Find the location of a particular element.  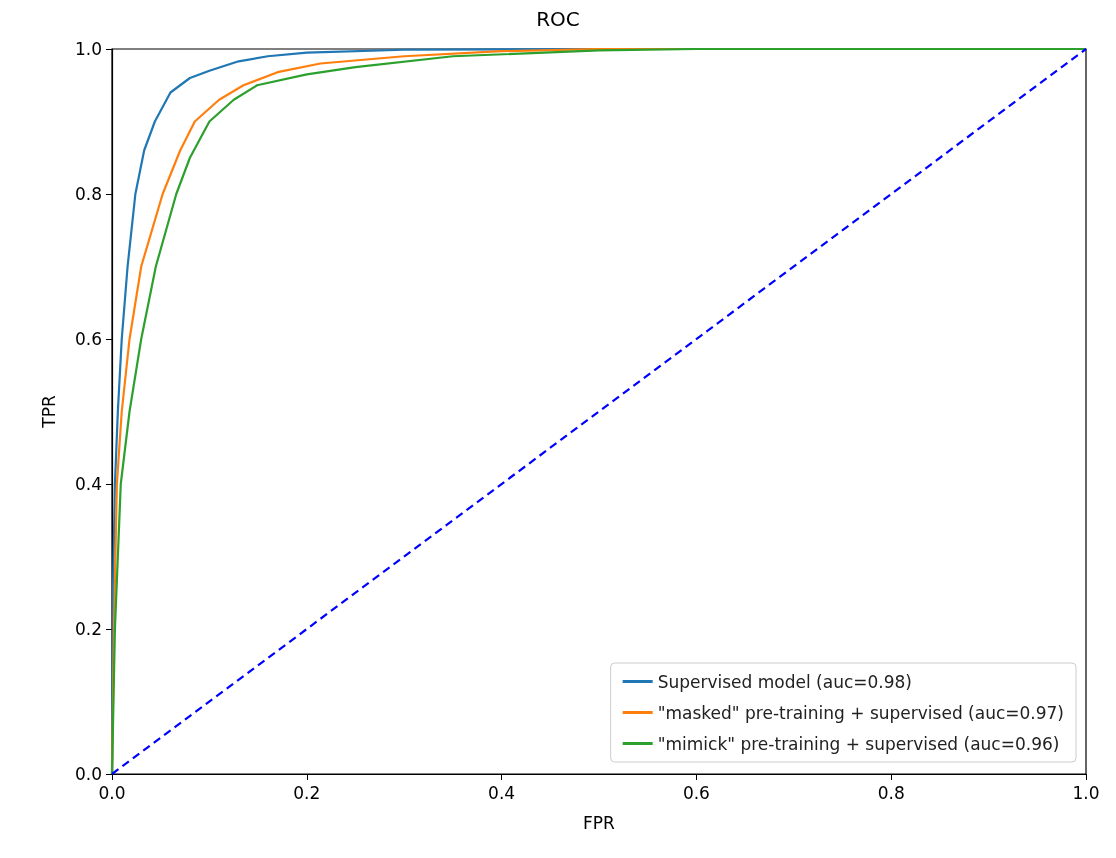

legend-label: "masked" pre-training + supervised (auc=0.97) is located at coordinates (860, 712).